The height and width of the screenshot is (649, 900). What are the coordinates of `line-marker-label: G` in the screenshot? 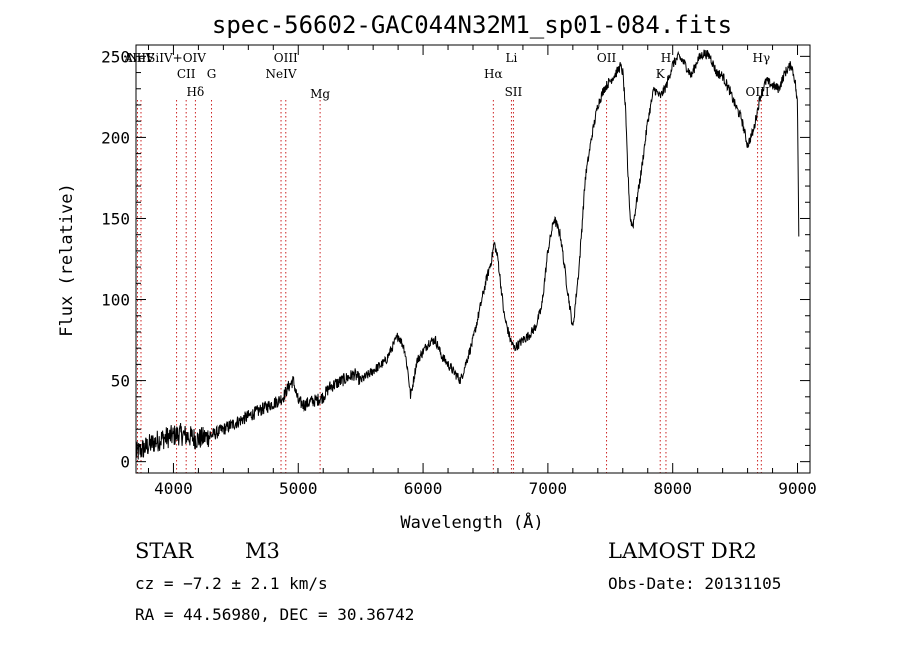 It's located at (212, 74).